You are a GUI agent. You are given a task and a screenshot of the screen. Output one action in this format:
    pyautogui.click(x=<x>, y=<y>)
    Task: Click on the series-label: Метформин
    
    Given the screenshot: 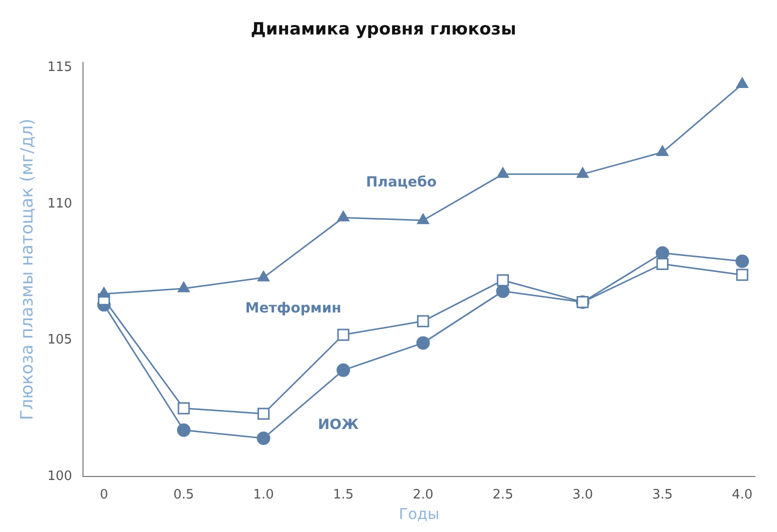 What is the action you would take?
    pyautogui.click(x=293, y=308)
    